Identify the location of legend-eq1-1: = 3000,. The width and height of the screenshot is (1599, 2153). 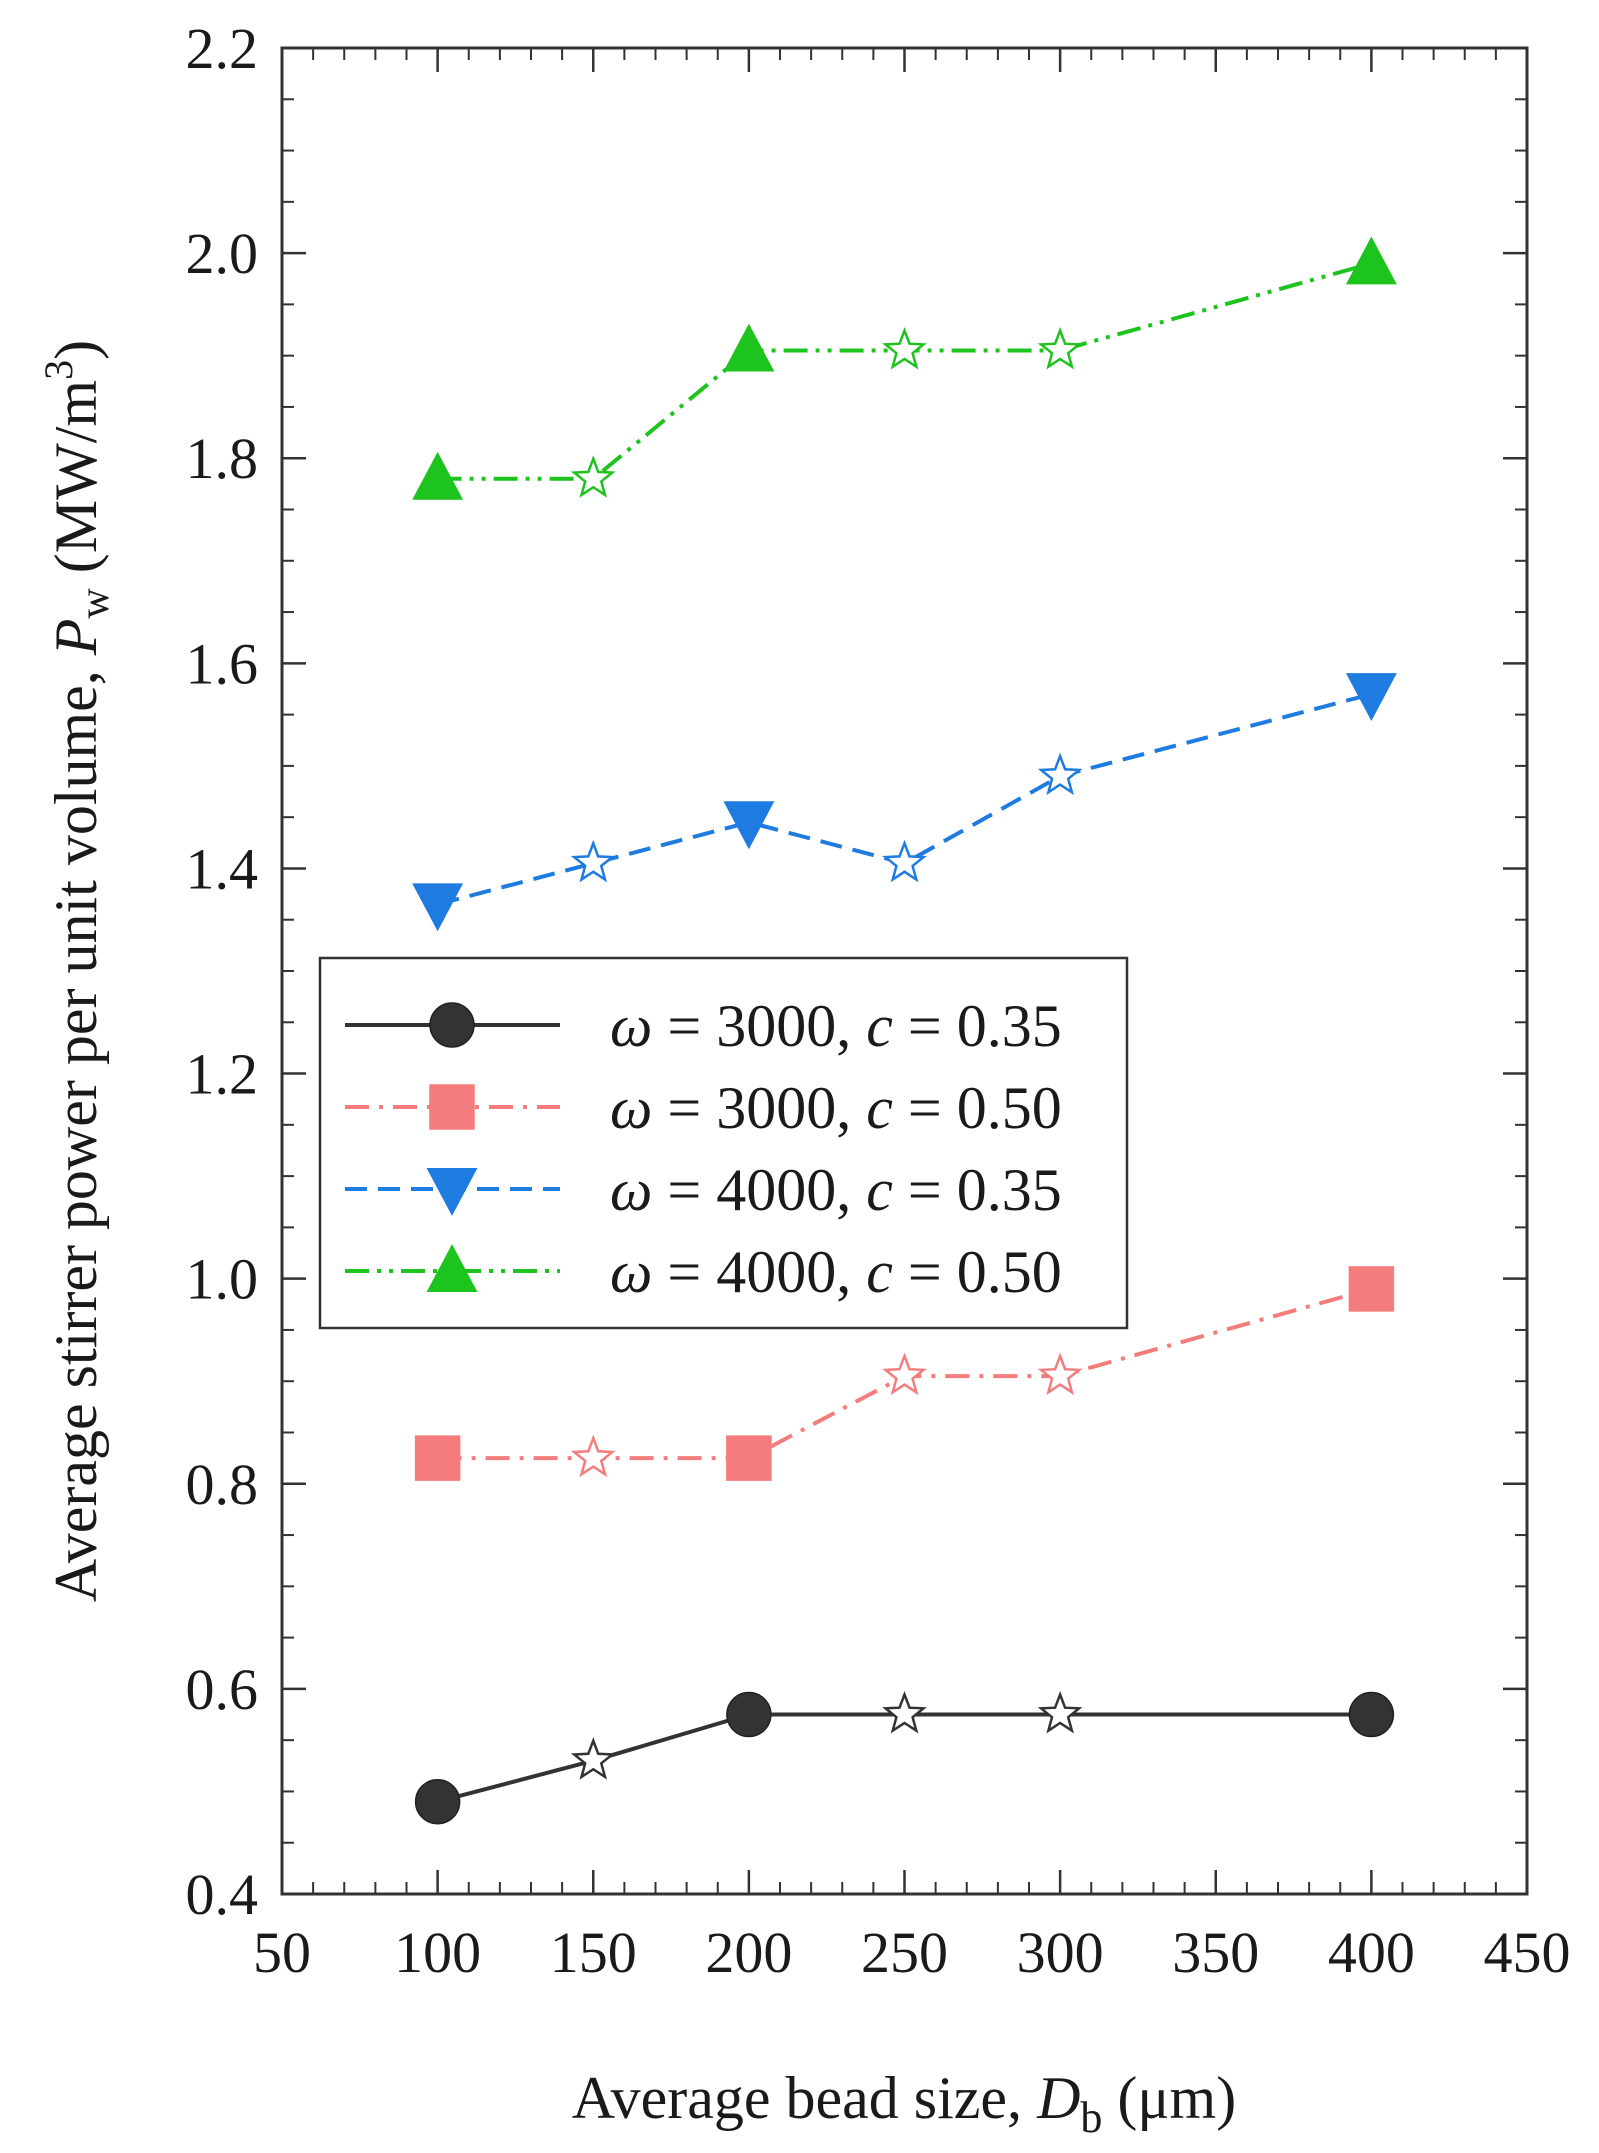
(759, 1026).